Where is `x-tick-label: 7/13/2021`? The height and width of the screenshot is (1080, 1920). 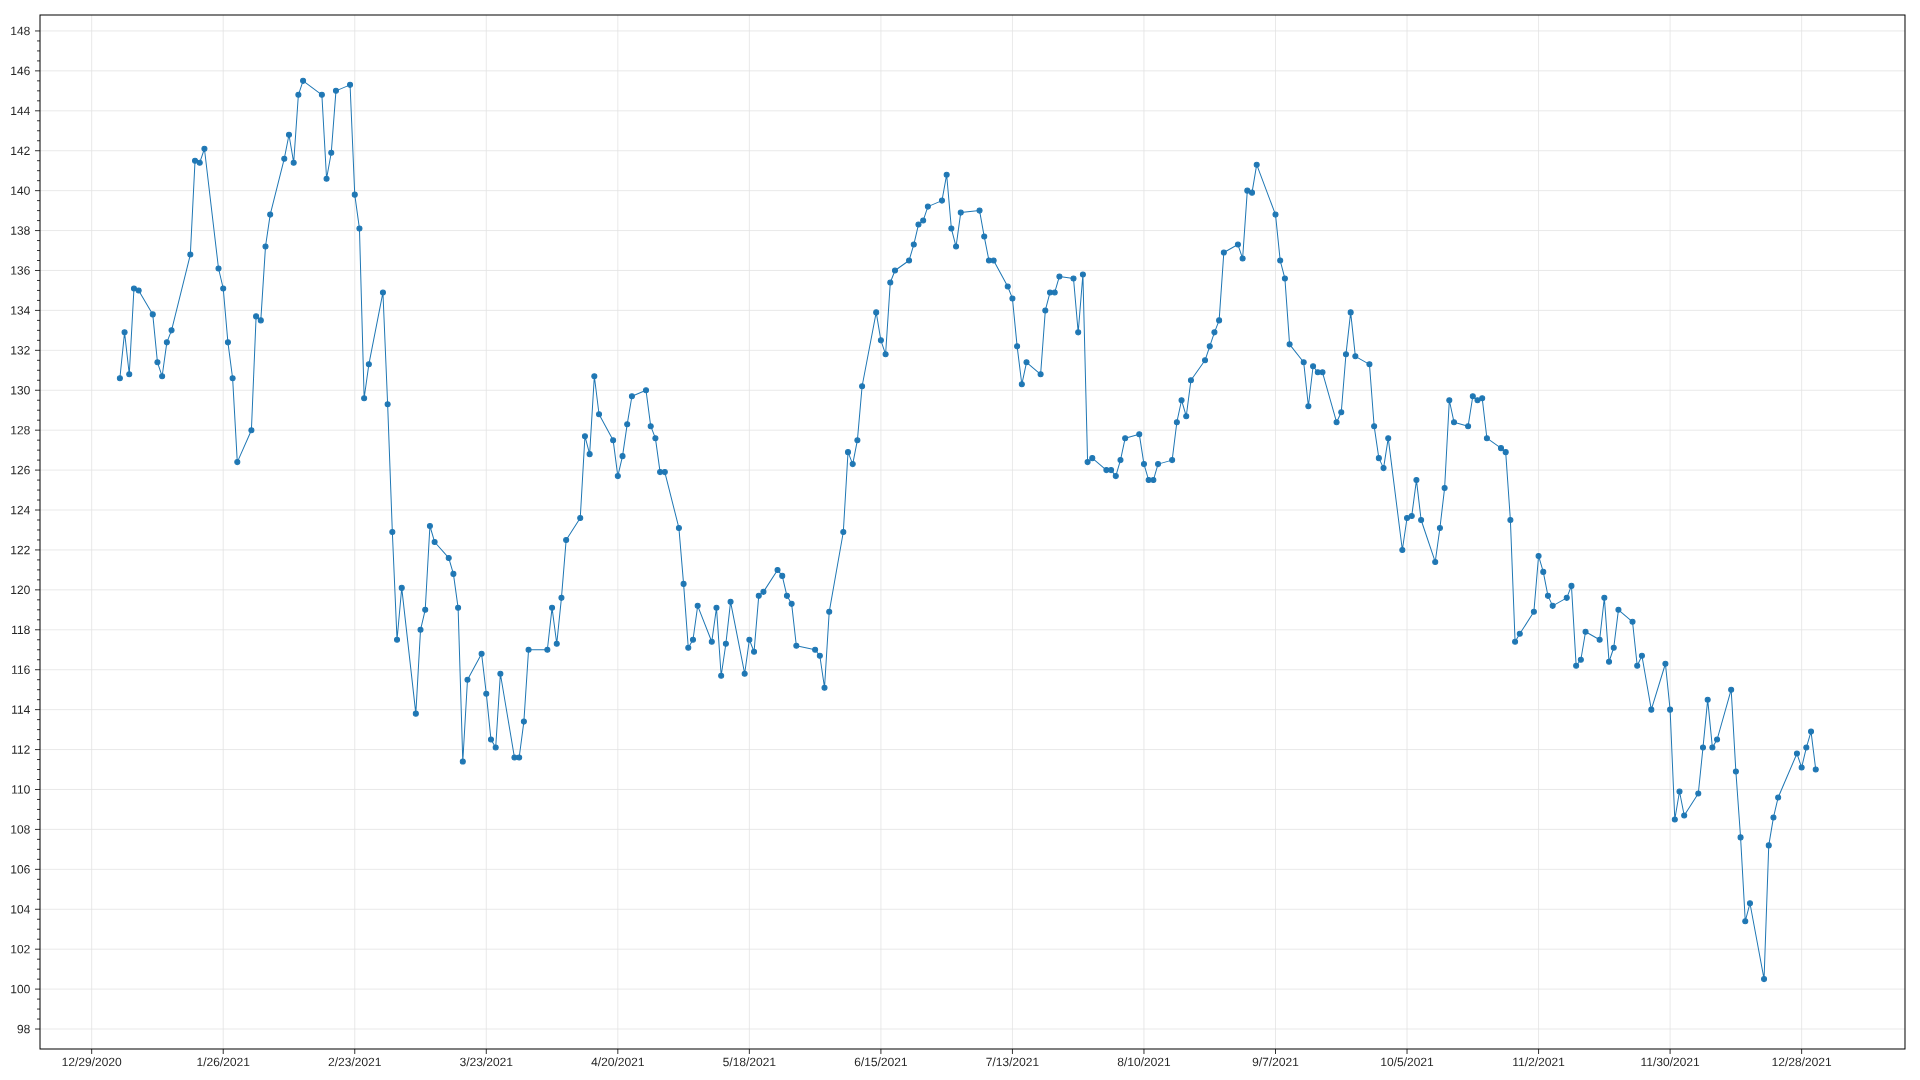
x-tick-label: 7/13/2021 is located at coordinates (1012, 1062).